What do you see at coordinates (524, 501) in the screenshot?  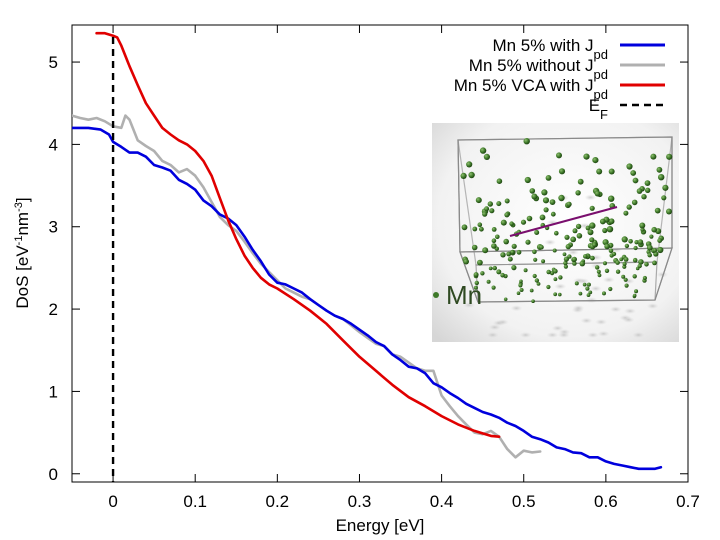 I see `x-tick-label: 0.5` at bounding box center [524, 501].